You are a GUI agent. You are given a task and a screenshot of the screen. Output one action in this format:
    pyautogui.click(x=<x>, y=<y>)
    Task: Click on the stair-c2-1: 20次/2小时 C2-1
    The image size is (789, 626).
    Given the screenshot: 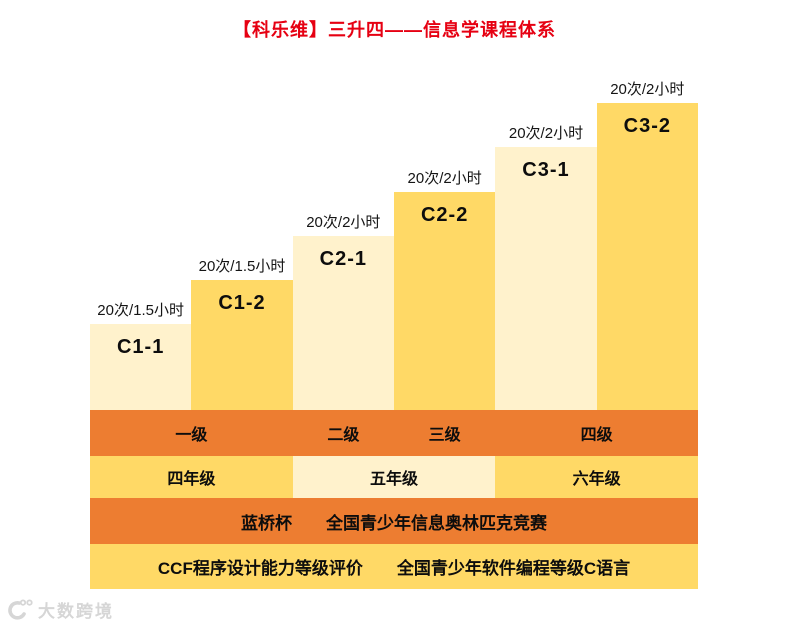 What is the action you would take?
    pyautogui.click(x=343, y=310)
    